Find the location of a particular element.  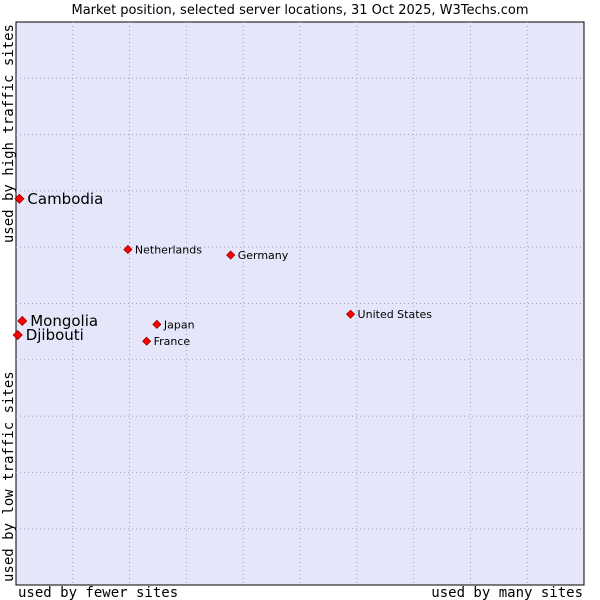

data-point-germany: Germany is located at coordinates (257, 255).